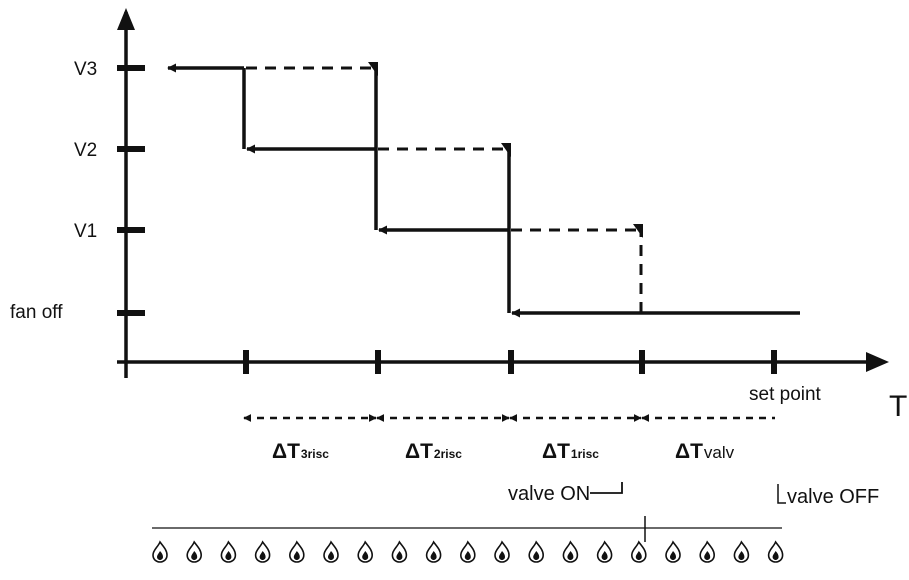 Image resolution: width=909 pixels, height=580 pixels. What do you see at coordinates (131, 230) in the screenshot?
I see `tick-v1` at bounding box center [131, 230].